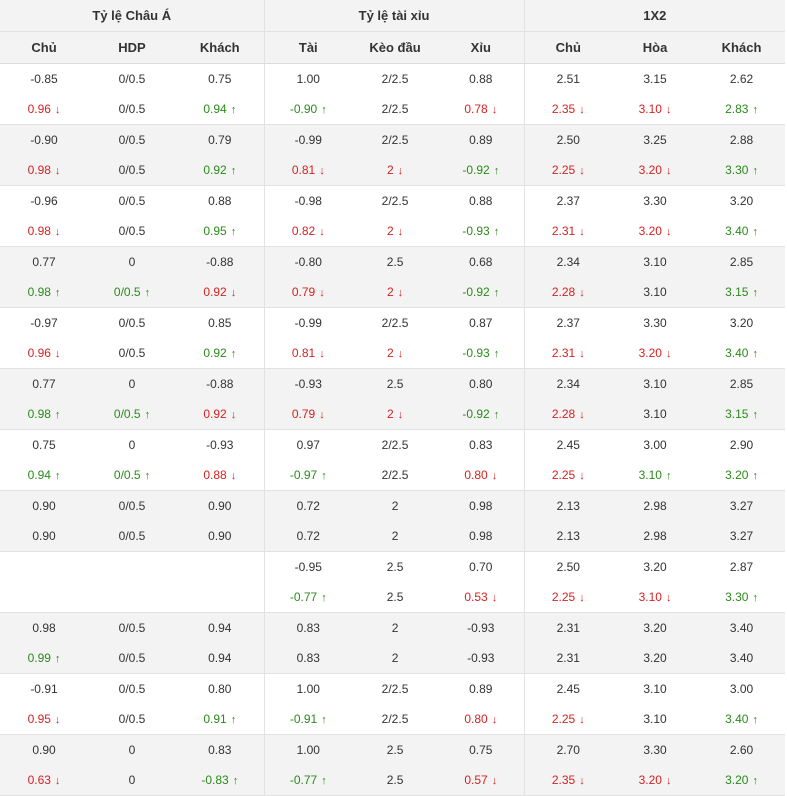  Describe the element at coordinates (215, 414) in the screenshot. I see `odds-value: 0.92` at that location.